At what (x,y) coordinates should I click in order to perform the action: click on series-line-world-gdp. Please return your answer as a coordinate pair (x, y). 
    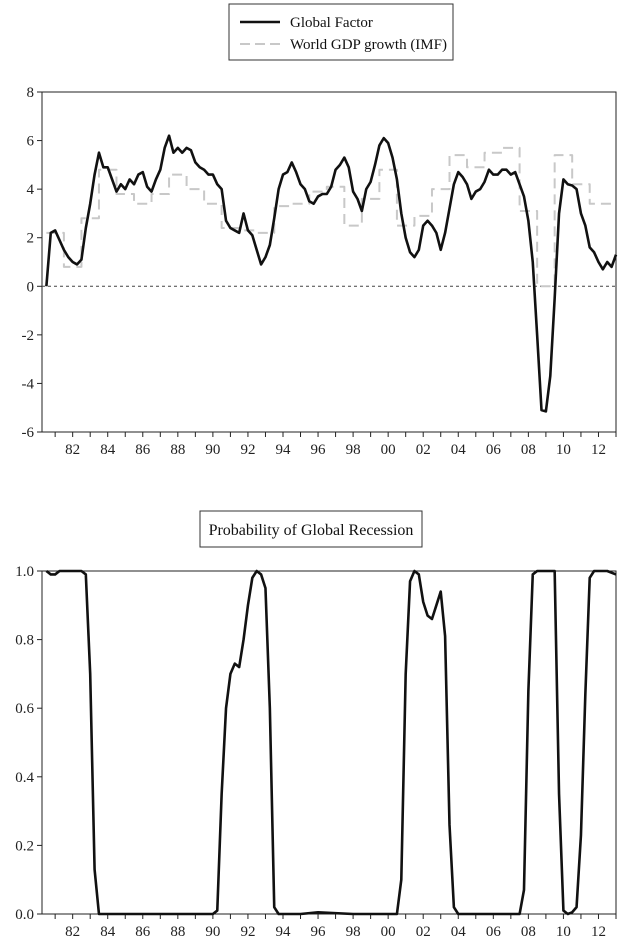
    Looking at the image, I should click on (331, 217).